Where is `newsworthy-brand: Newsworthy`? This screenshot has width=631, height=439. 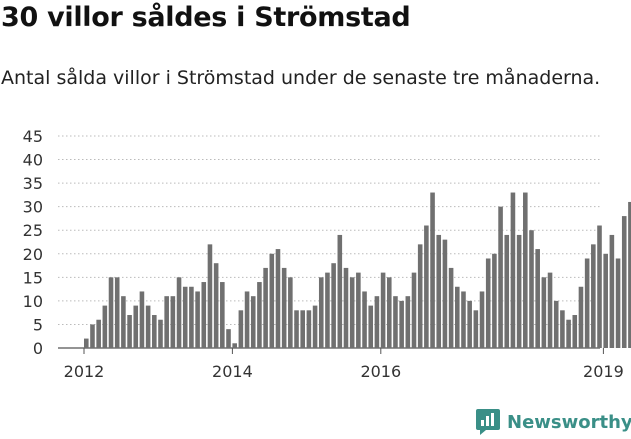
newsworthy-brand: Newsworthy is located at coordinates (553, 422).